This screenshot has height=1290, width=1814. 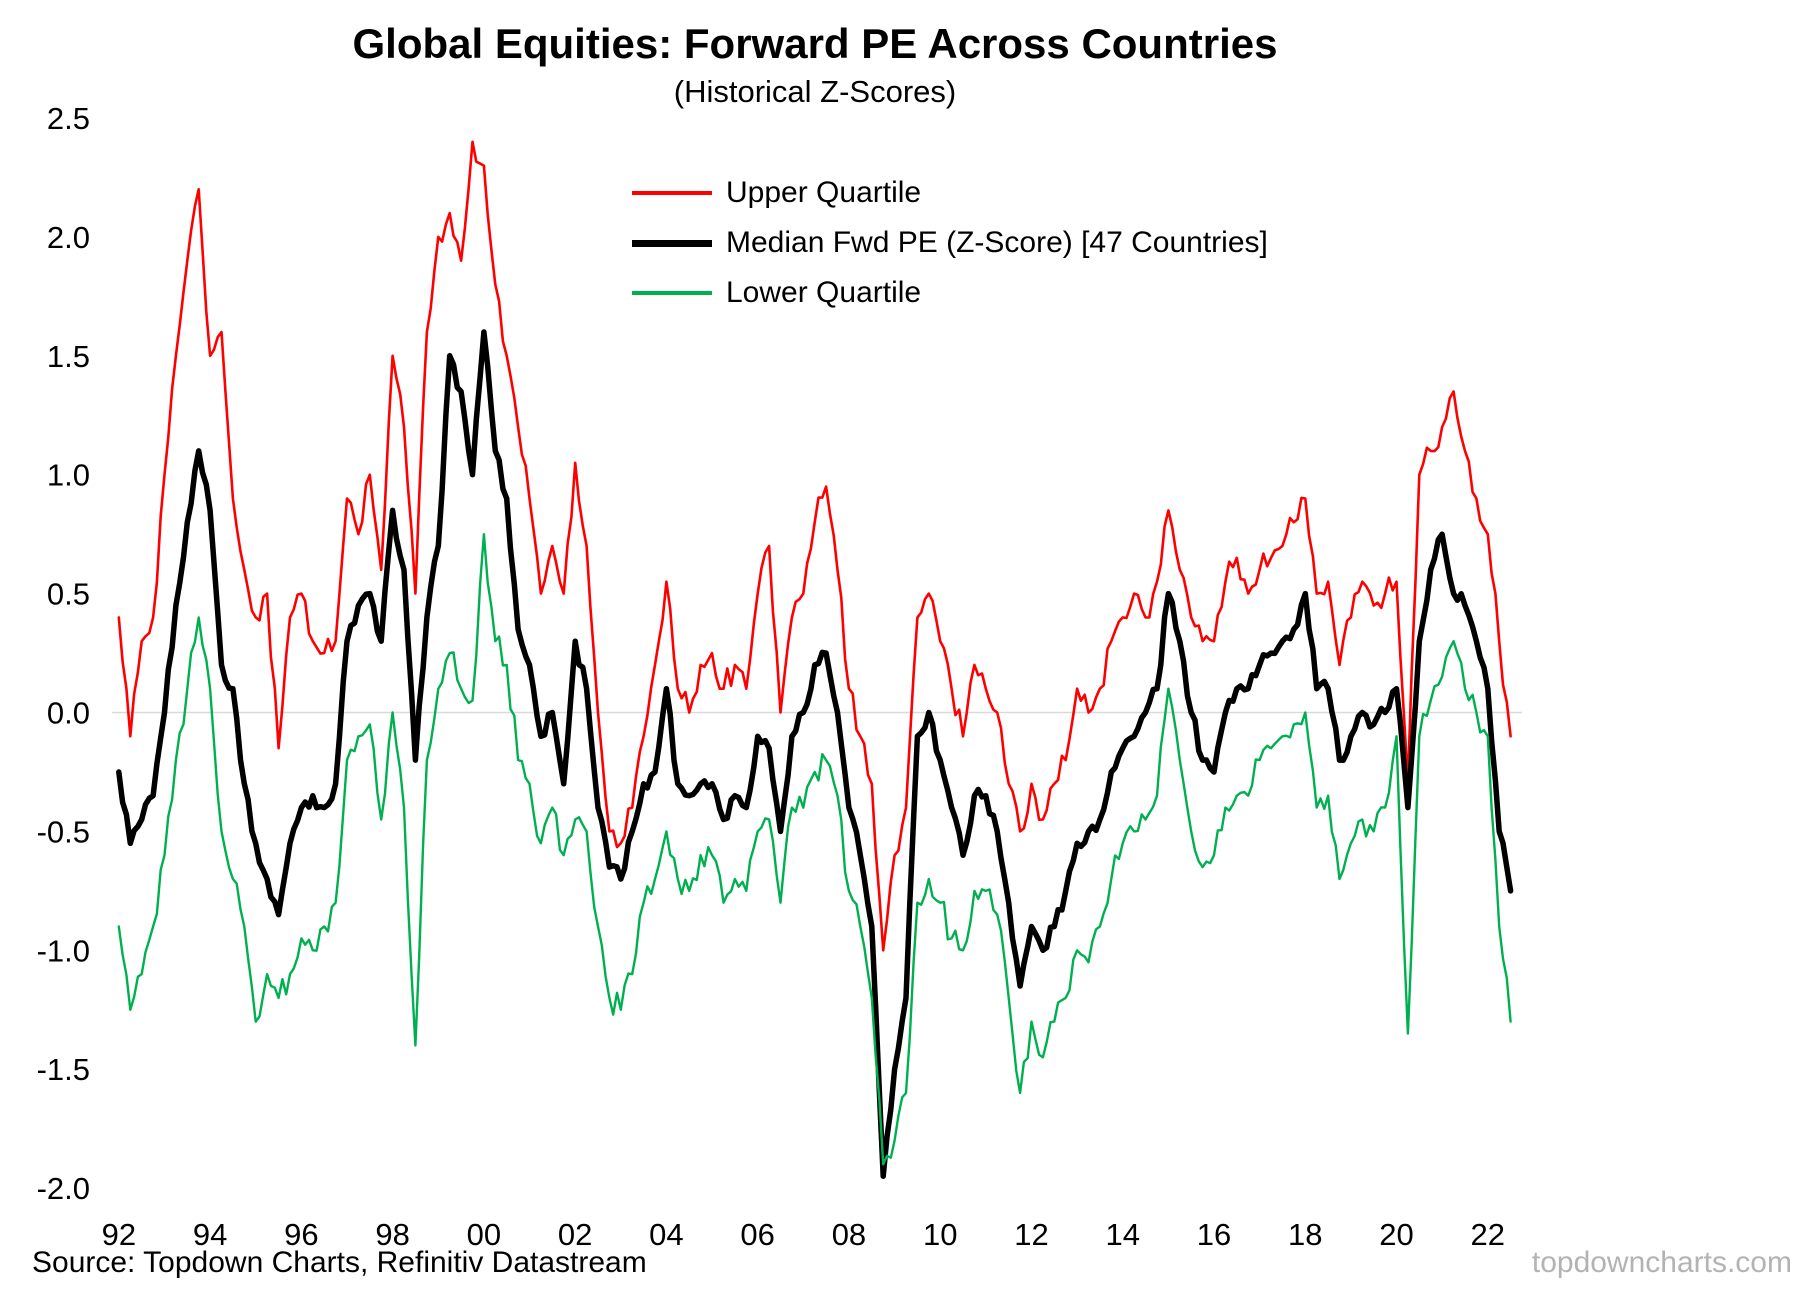 I want to click on chart-subtitle: (Historical Z-Scores), so click(x=815, y=91).